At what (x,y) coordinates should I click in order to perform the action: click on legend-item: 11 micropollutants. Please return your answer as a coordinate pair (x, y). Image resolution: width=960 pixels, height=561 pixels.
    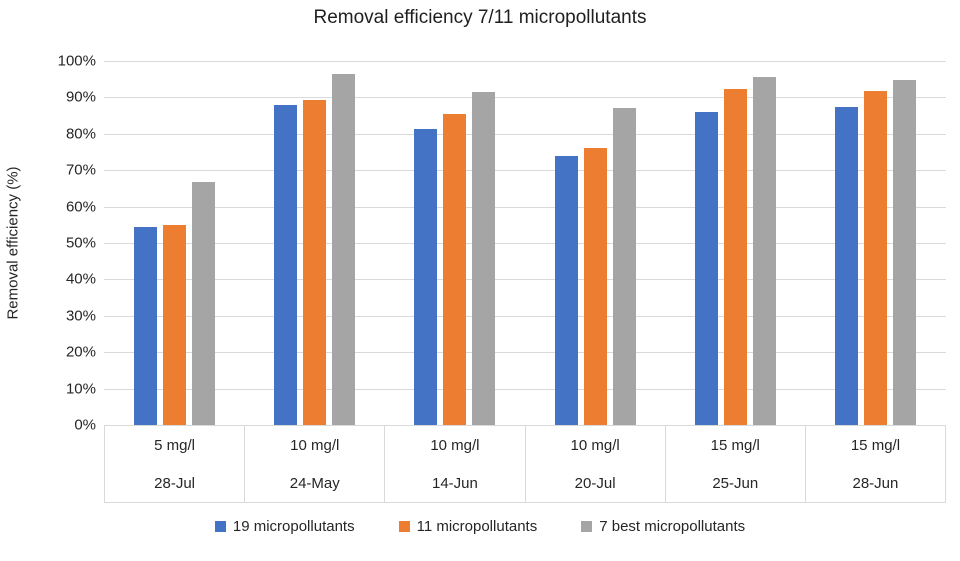
    Looking at the image, I should click on (468, 526).